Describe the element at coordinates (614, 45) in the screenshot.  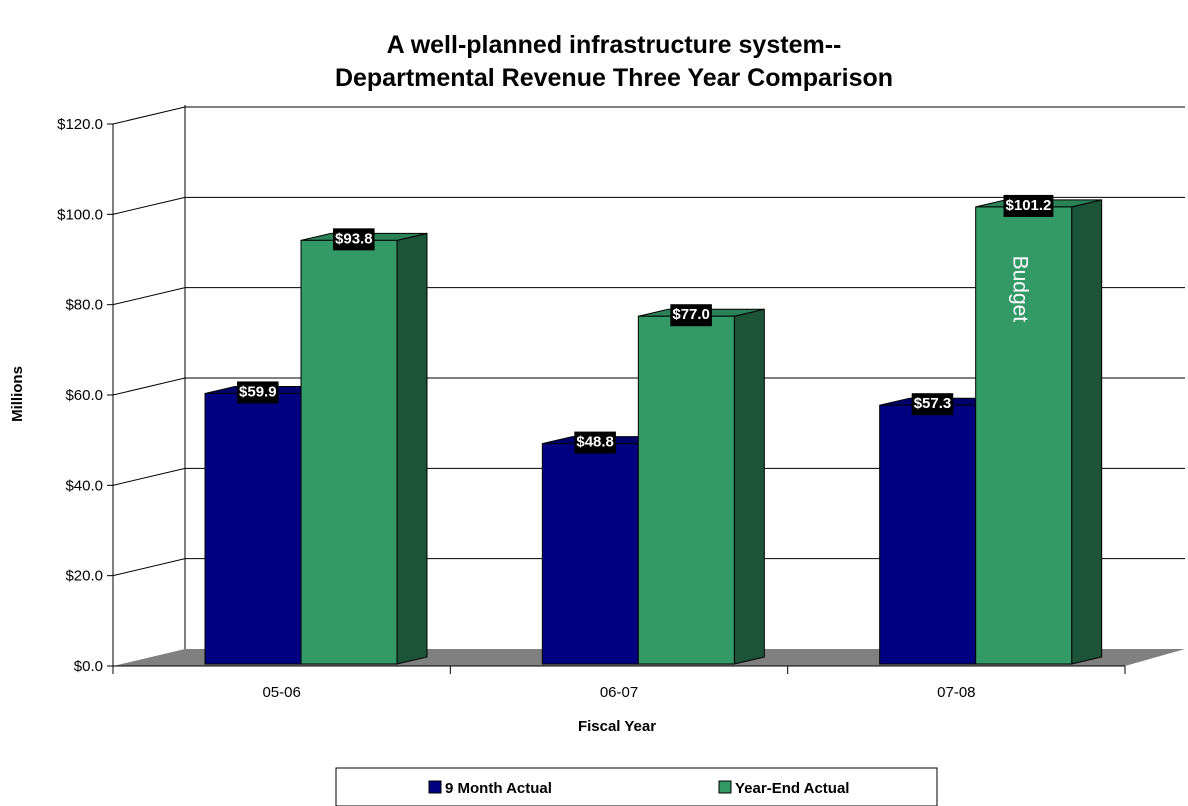
I see `chart-title: A well-planned infrastructure system--` at that location.